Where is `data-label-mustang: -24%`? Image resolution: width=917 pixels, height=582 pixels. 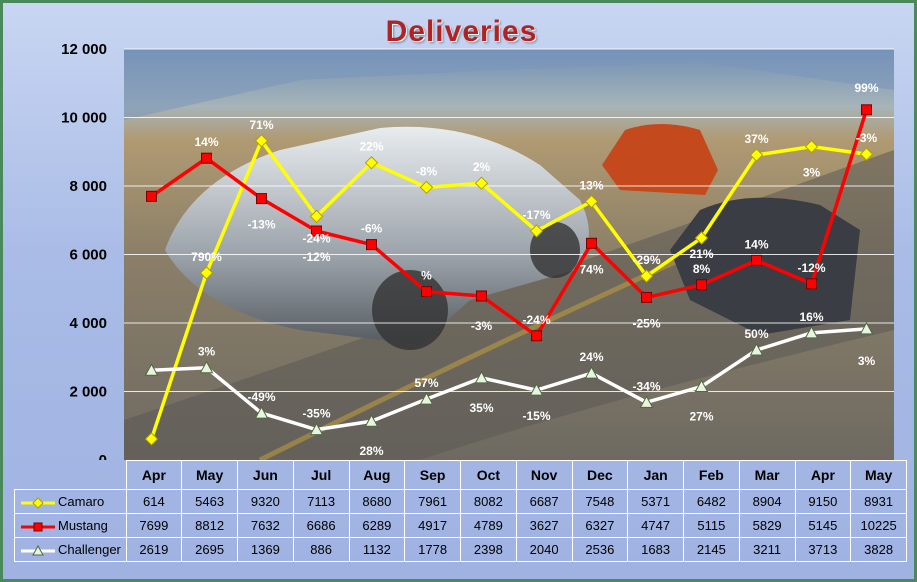
data-label-mustang: -24% is located at coordinates (536, 320).